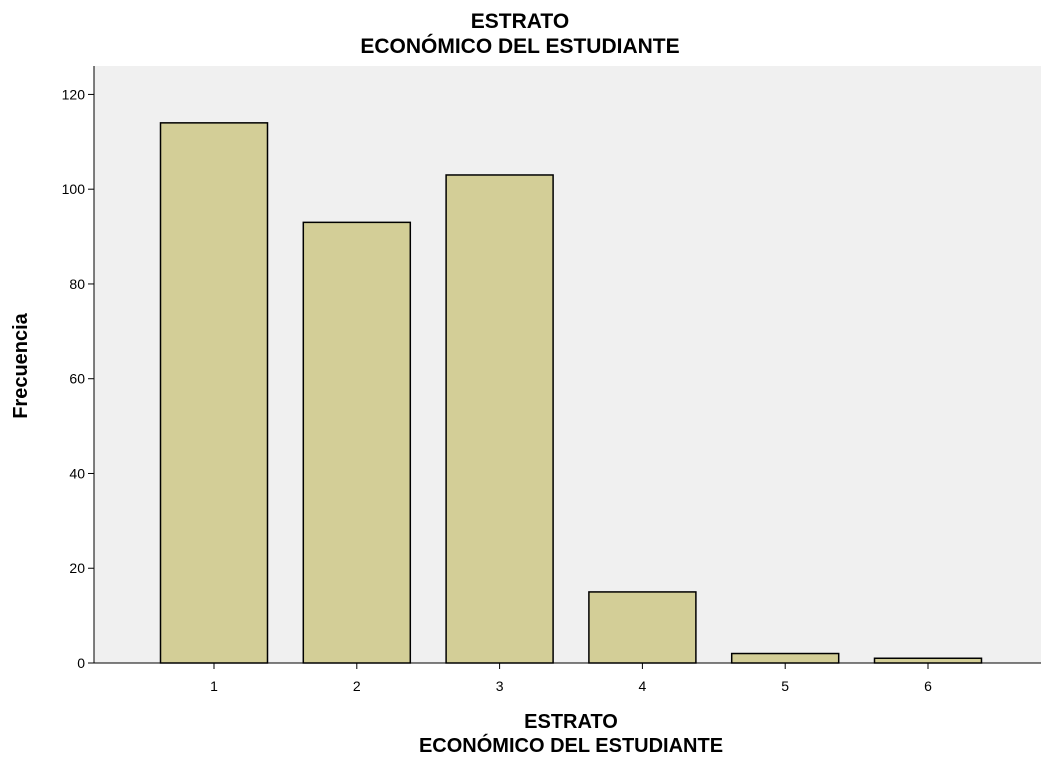 This screenshot has height=760, width=1041. Describe the element at coordinates (571, 745) in the screenshot. I see `x-axis-title-line-2: ECONÓMICO DEL ESTUDIANTE` at that location.